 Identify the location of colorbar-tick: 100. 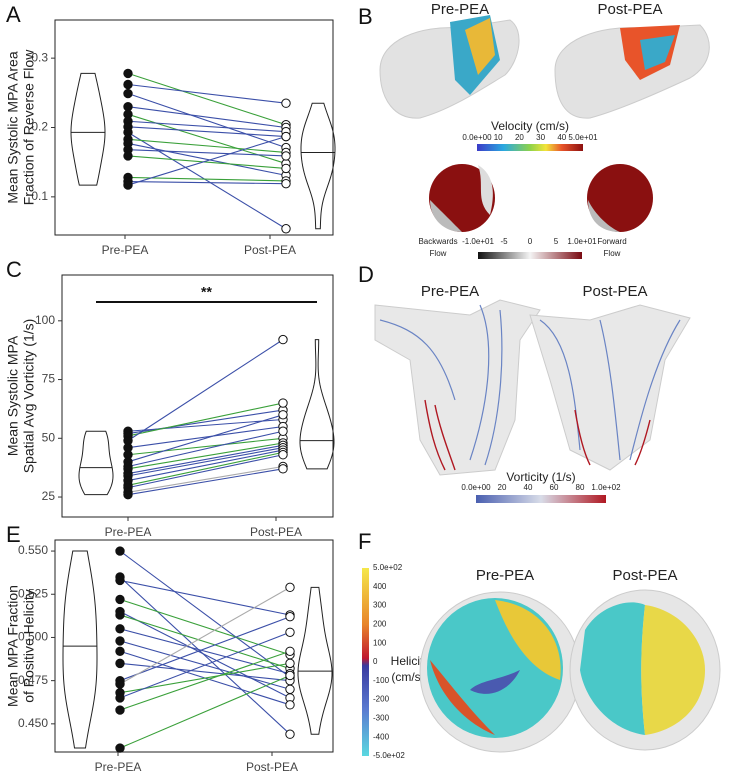
(380, 642).